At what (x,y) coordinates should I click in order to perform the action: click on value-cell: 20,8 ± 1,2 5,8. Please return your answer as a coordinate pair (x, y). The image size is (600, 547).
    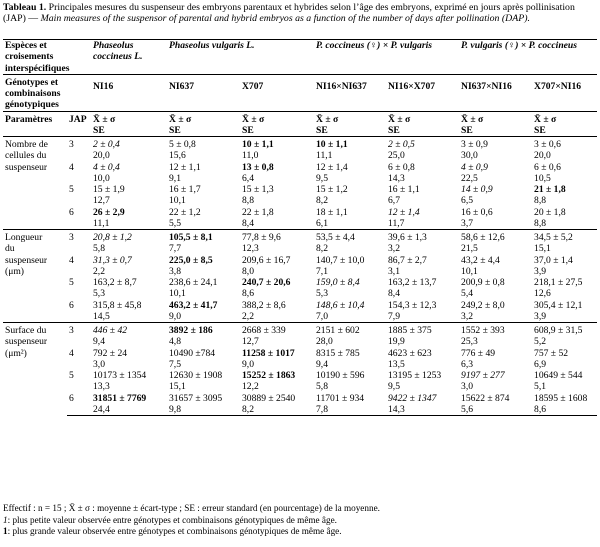
    Looking at the image, I should click on (129, 242).